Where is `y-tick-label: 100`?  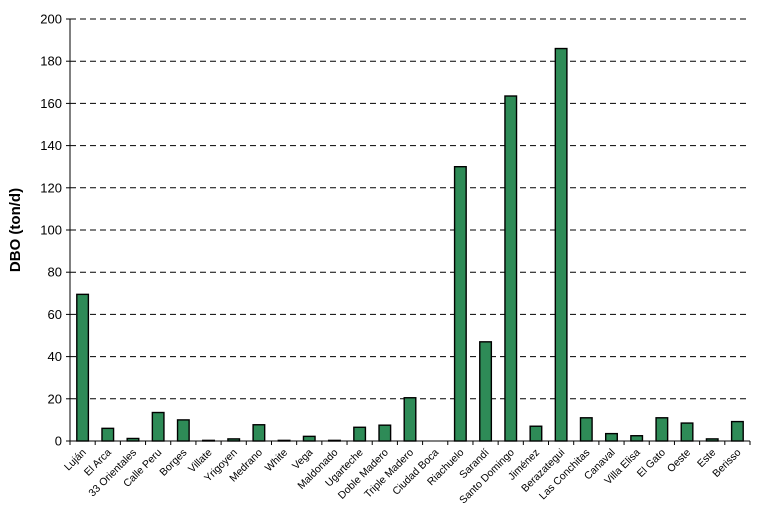
y-tick-label: 100 is located at coordinates (51, 230).